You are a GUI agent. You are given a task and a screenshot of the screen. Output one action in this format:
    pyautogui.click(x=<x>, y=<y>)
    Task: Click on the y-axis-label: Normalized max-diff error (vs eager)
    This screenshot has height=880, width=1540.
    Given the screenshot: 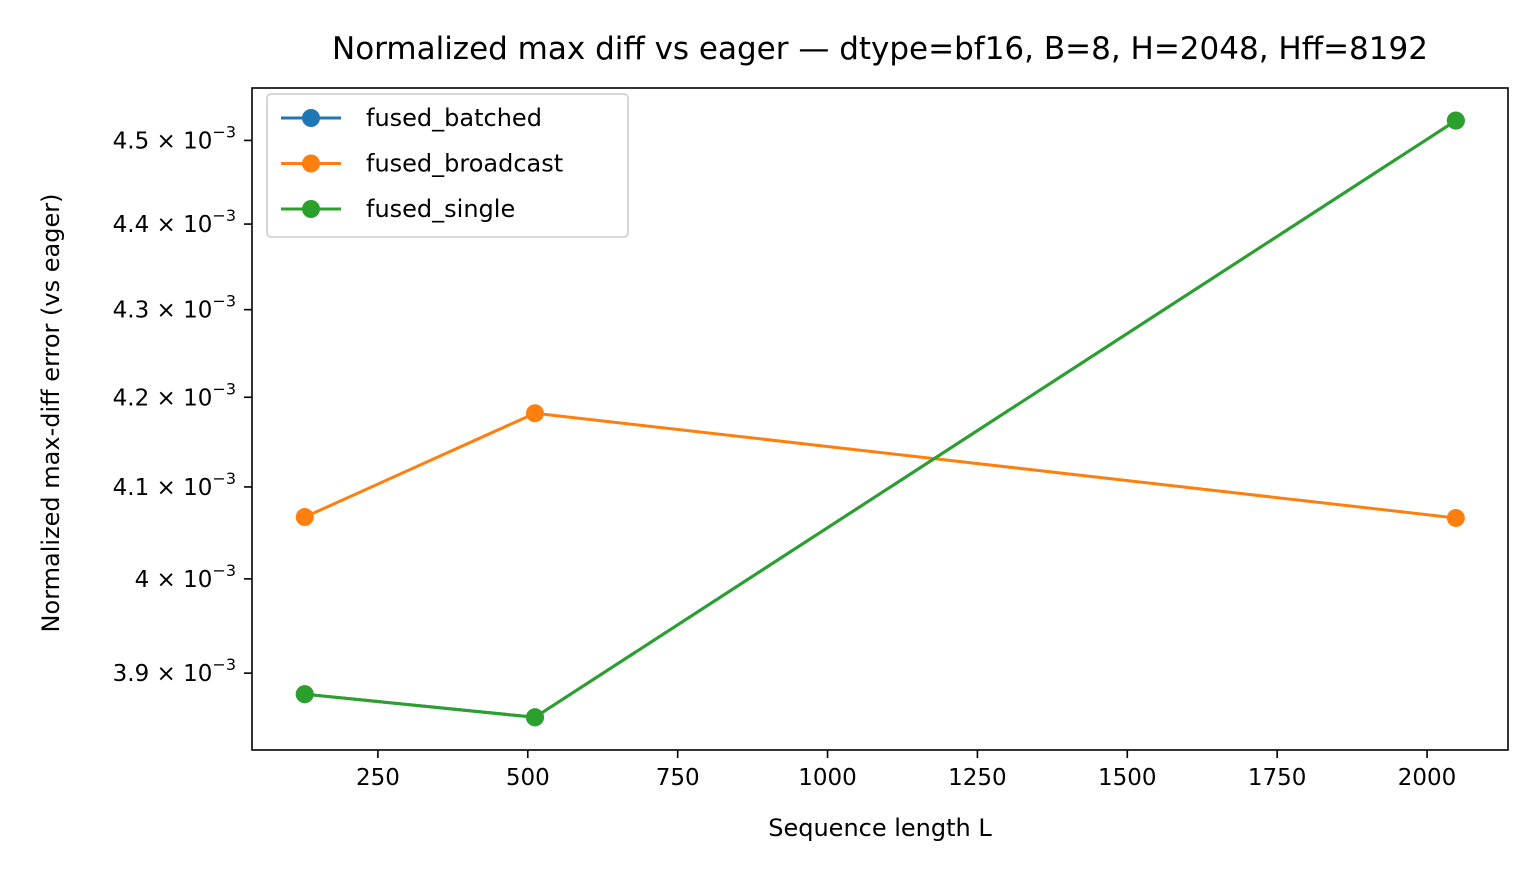 What is the action you would take?
    pyautogui.click(x=51, y=413)
    